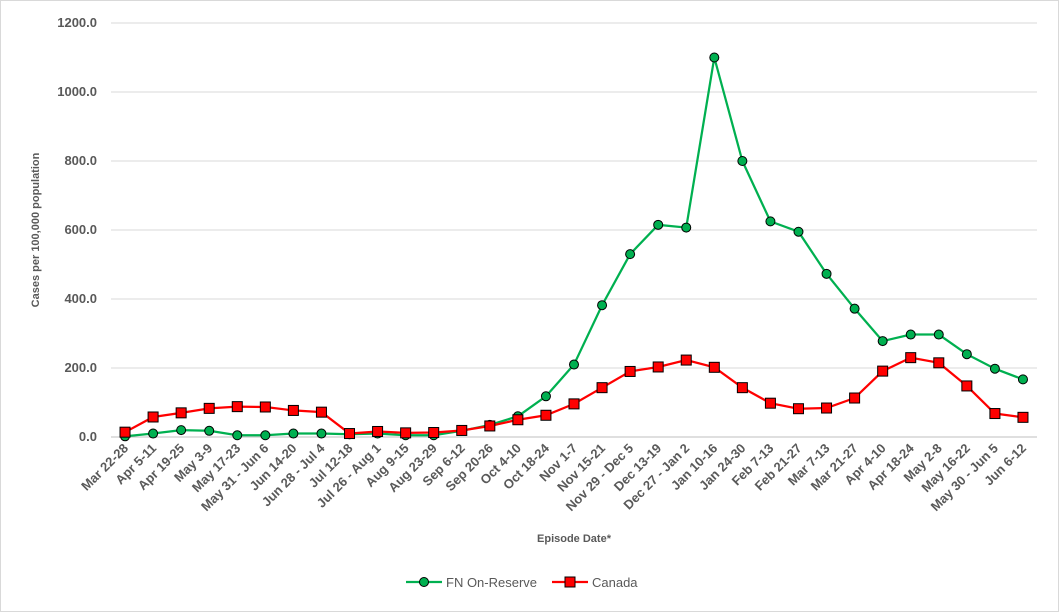 The height and width of the screenshot is (613, 1059). I want to click on y-tick-label: 200.0, so click(80, 367).